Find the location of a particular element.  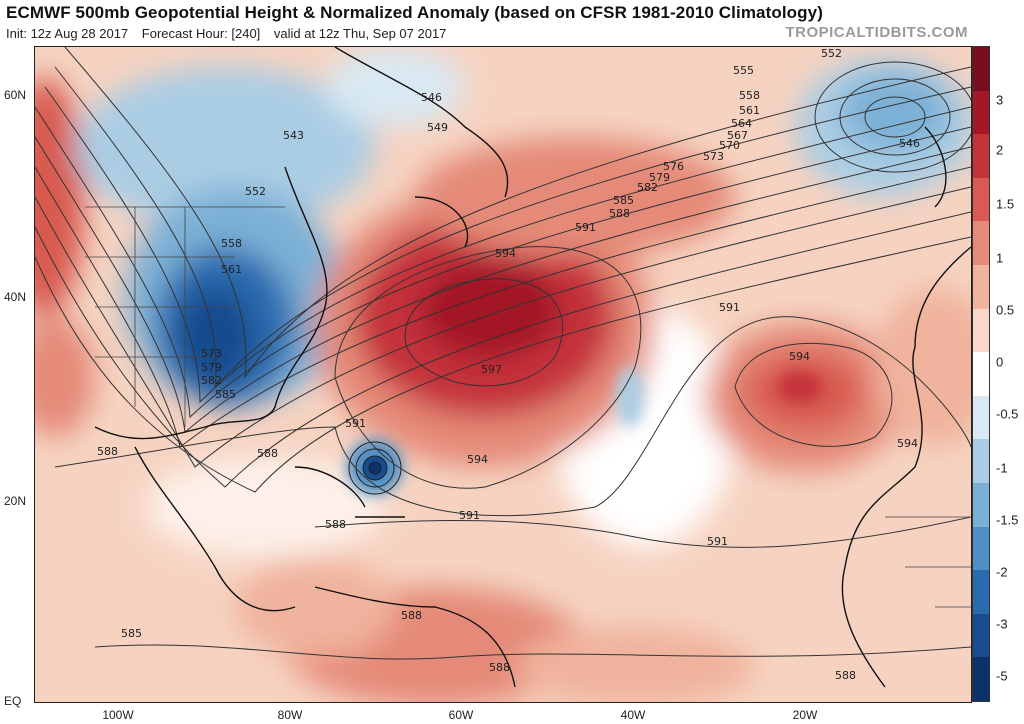

contour-label-588-gulf: 588 is located at coordinates (267, 453).